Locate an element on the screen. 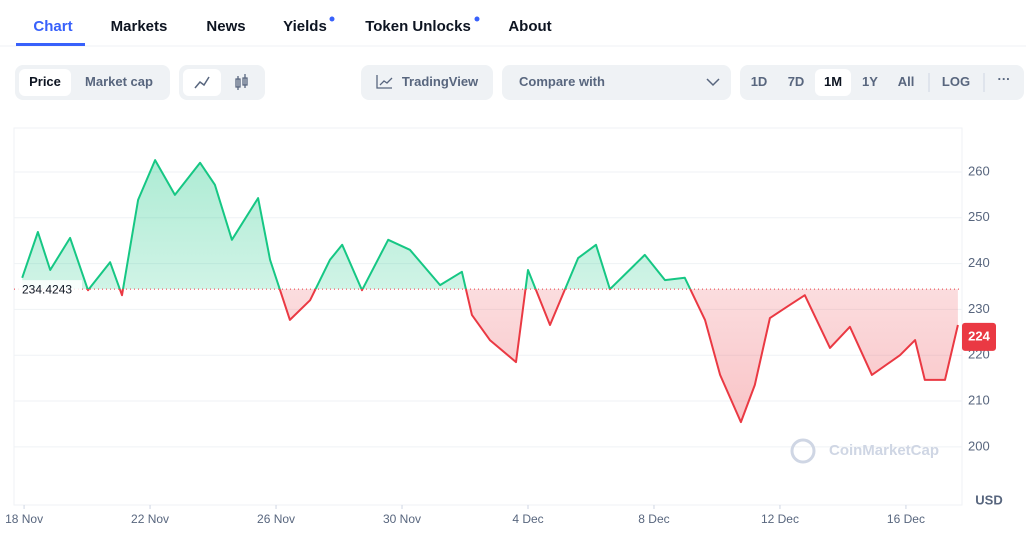 The image size is (1026, 540). x-tick-label: 26 Nov is located at coordinates (276, 519).